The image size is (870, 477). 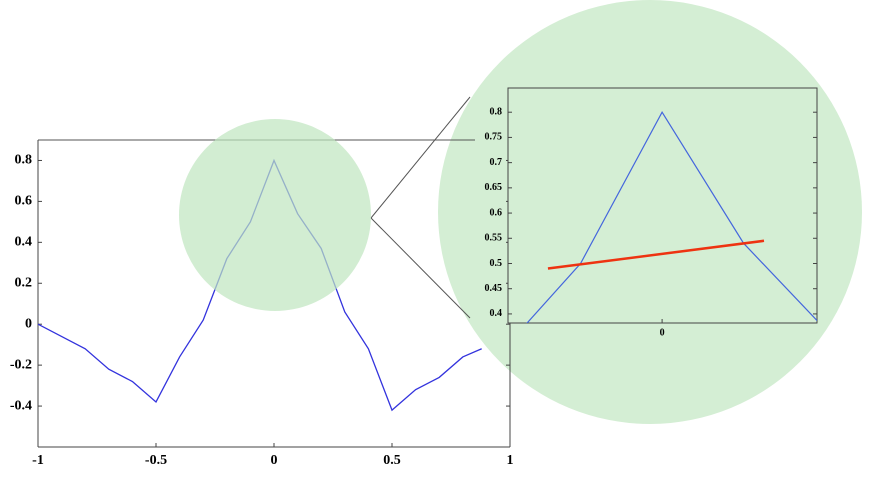 I want to click on plot-area, so click(x=671, y=217).